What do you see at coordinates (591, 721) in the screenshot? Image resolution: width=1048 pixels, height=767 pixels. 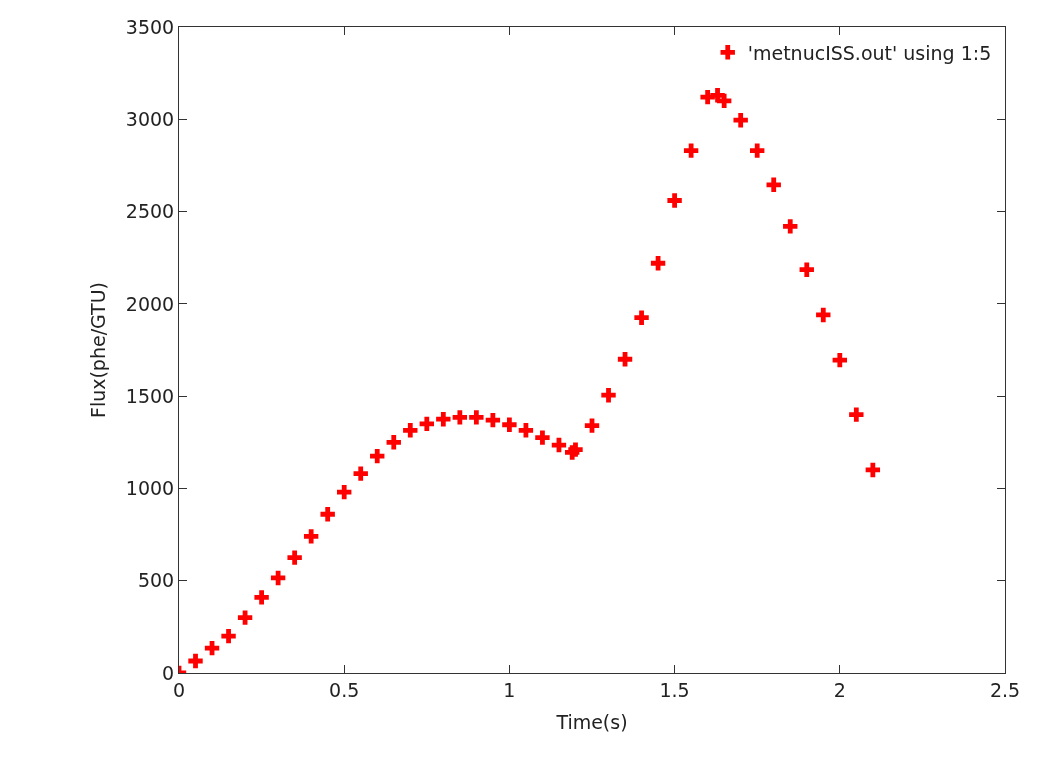 I see `x-axis-title: Time(s)` at bounding box center [591, 721].